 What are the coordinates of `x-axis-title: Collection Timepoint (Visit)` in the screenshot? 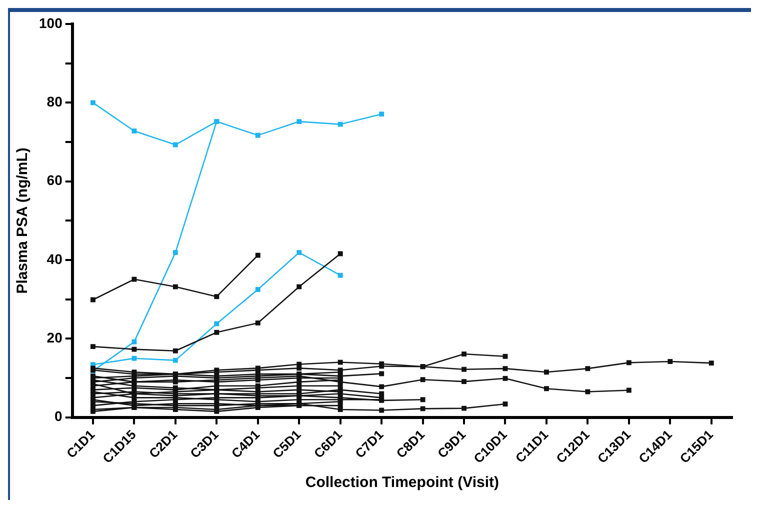 It's located at (402, 483).